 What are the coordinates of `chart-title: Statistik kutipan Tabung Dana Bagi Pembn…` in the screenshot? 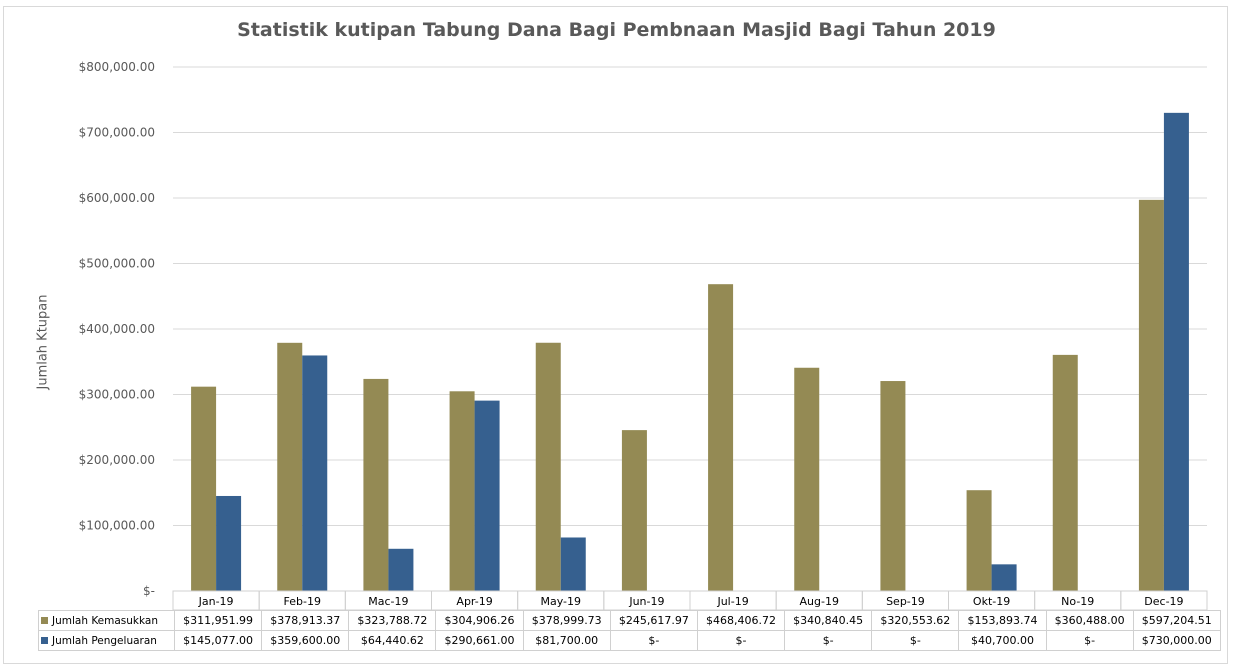 It's located at (616, 30).